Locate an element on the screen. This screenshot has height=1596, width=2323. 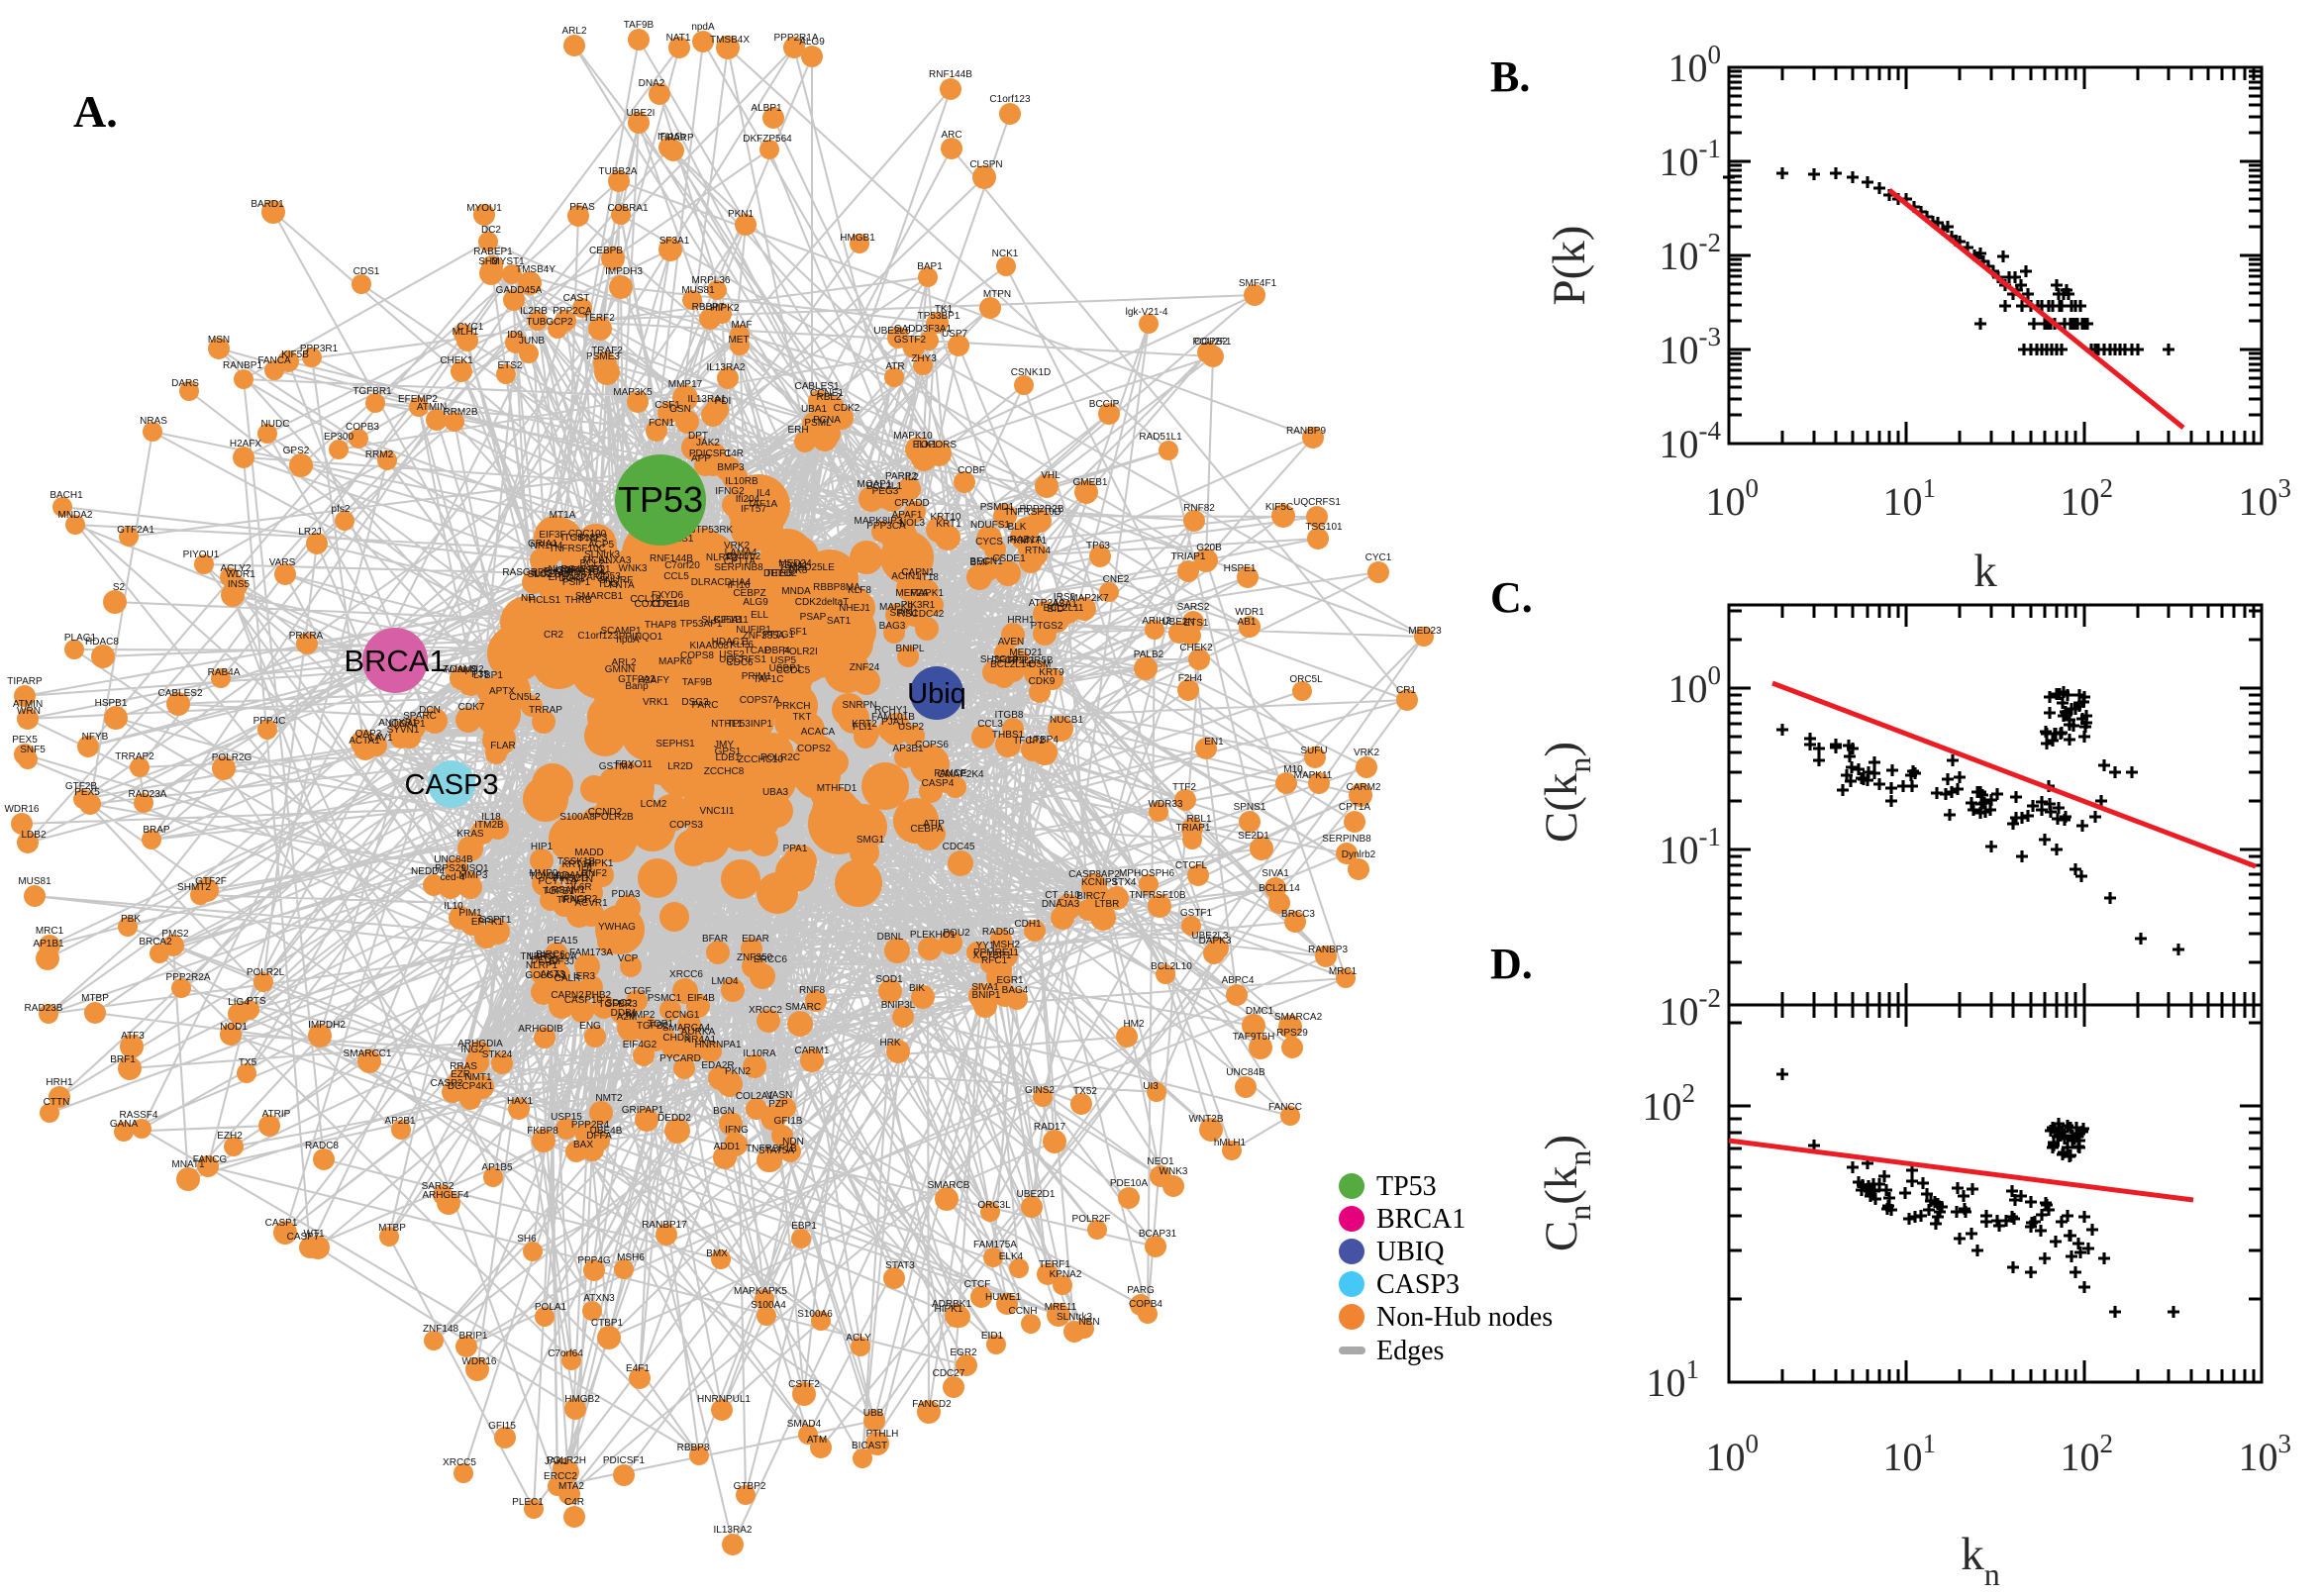
svg-text: WDR1 is located at coordinates (240, 574).